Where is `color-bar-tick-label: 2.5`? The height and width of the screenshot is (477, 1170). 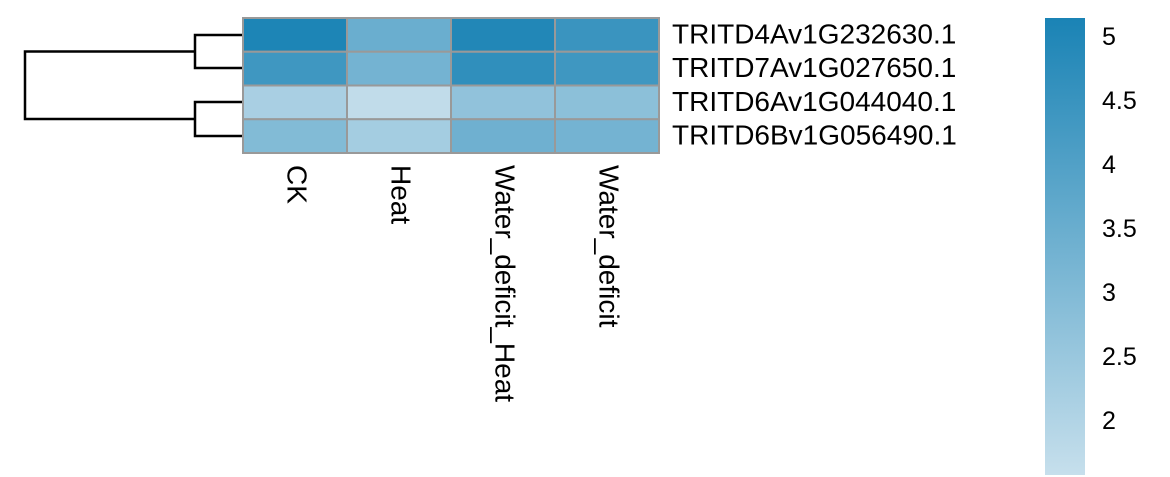
color-bar-tick-label: 2.5 is located at coordinates (1119, 357).